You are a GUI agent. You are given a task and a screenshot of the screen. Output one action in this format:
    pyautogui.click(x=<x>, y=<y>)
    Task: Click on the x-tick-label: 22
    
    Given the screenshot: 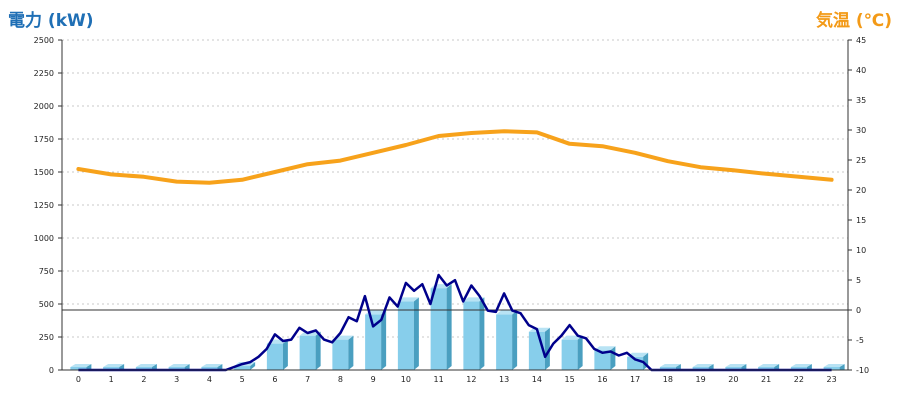 What is the action you would take?
    pyautogui.click(x=799, y=379)
    